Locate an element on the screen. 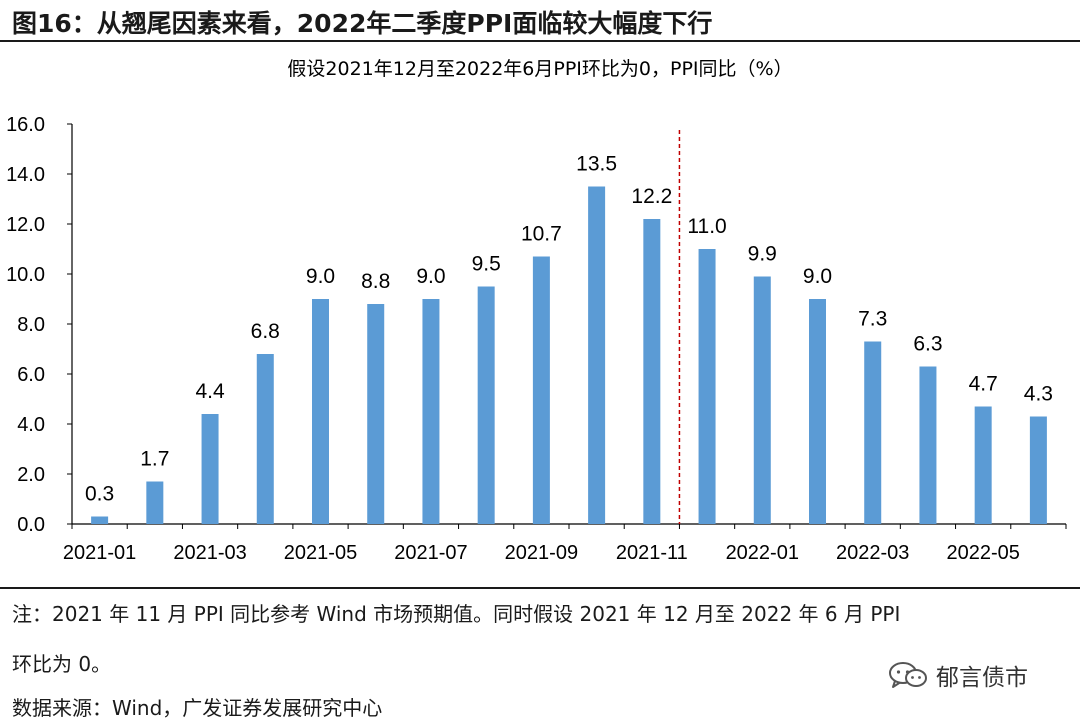 This screenshot has height=721, width=1080. y-tick-label: 2.0 is located at coordinates (31, 475).